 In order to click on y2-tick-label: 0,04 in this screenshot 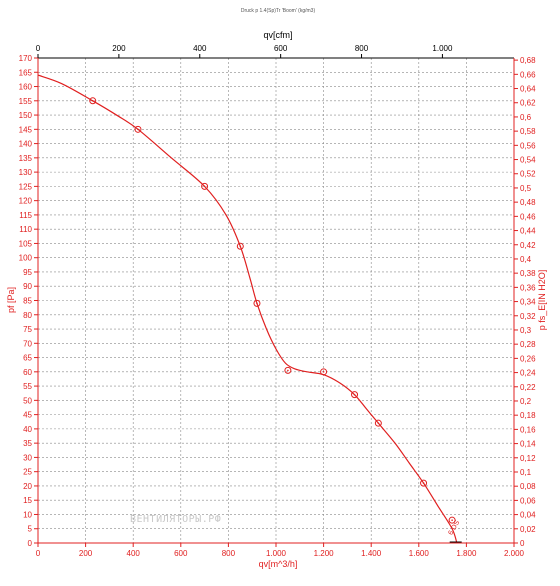, I will do `click(528, 515)`.